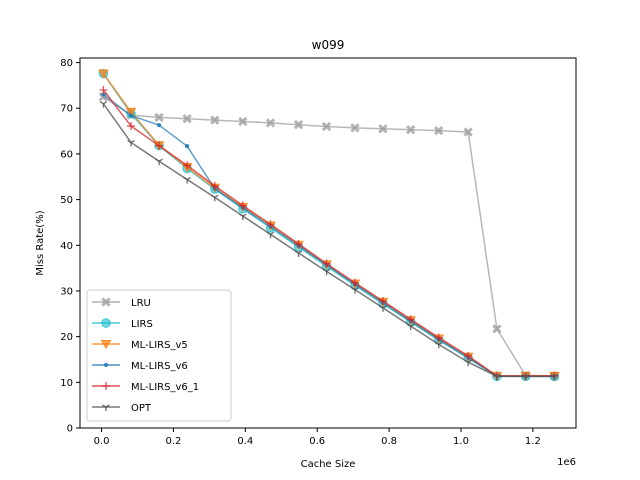  What do you see at coordinates (66, 337) in the screenshot?
I see `y-tick-label: 20` at bounding box center [66, 337].